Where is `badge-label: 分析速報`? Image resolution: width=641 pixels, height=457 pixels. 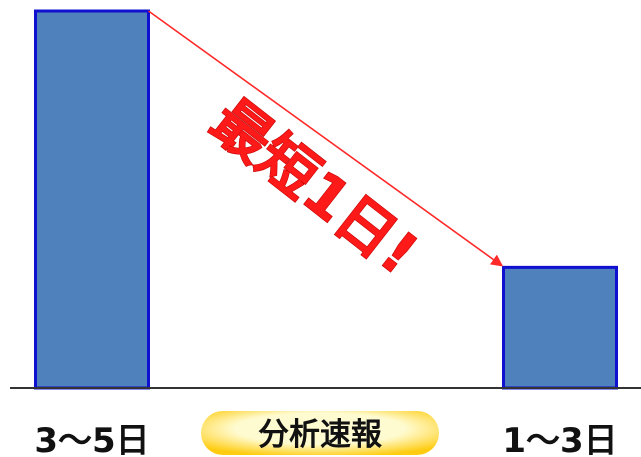 badge-label: 分析速報 is located at coordinates (320, 435).